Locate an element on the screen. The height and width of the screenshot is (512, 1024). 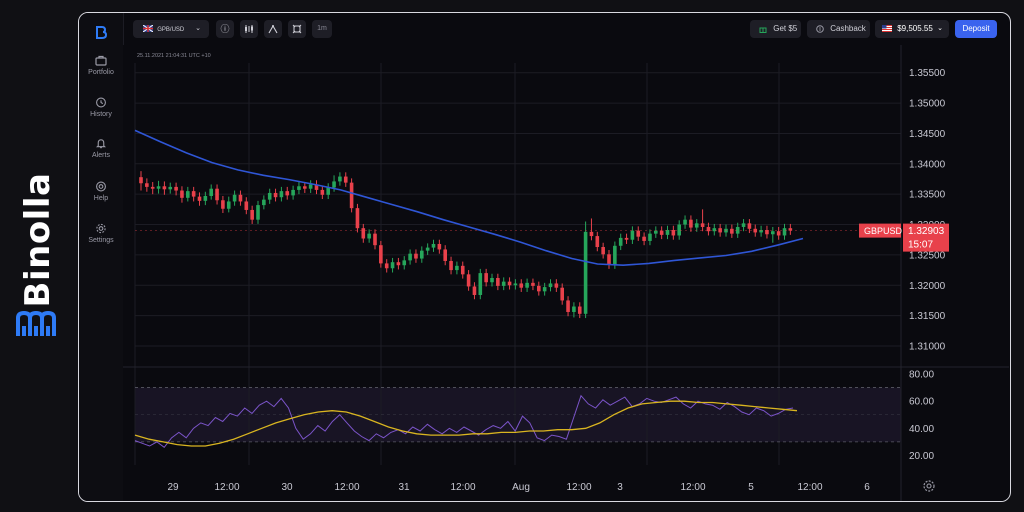
sidebar-item-label: Alerts is located at coordinates (101, 155).